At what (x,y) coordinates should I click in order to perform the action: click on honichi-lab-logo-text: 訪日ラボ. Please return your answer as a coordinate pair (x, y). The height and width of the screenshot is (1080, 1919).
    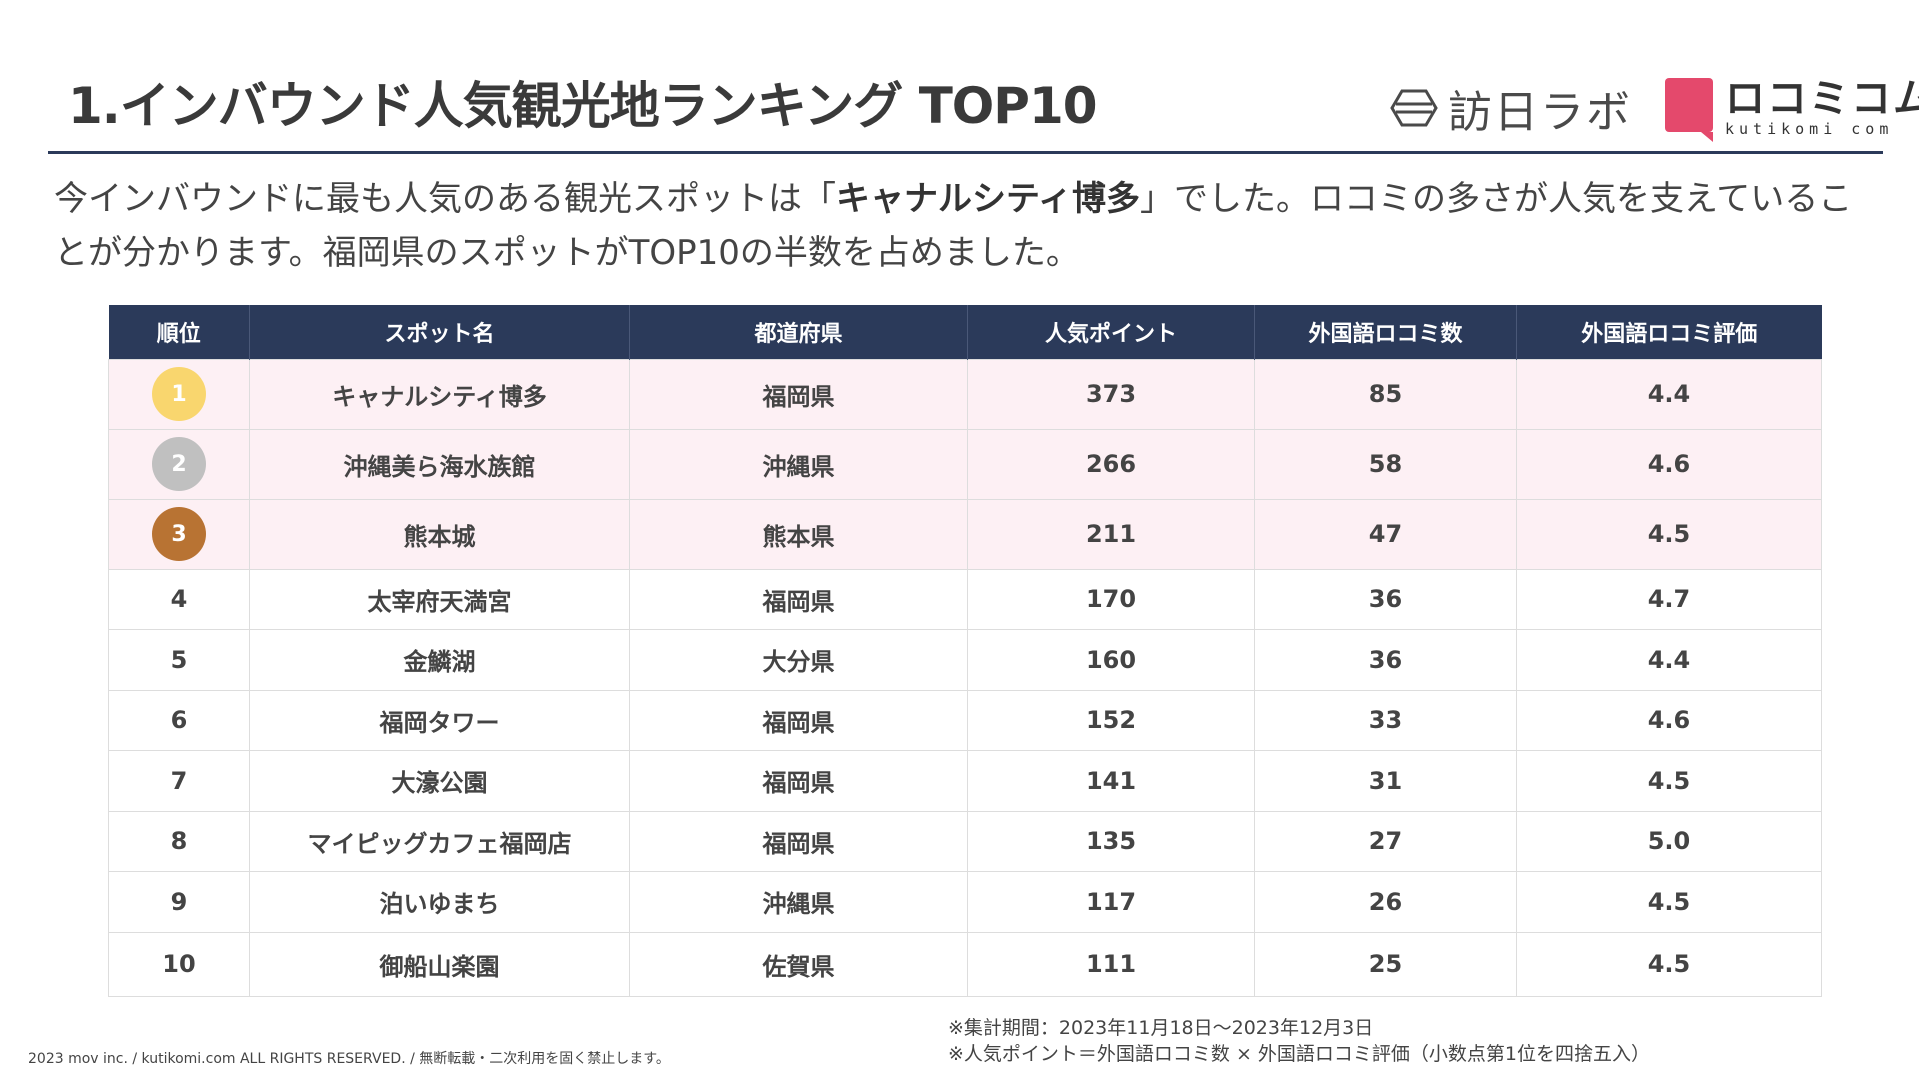
    Looking at the image, I should click on (1540, 112).